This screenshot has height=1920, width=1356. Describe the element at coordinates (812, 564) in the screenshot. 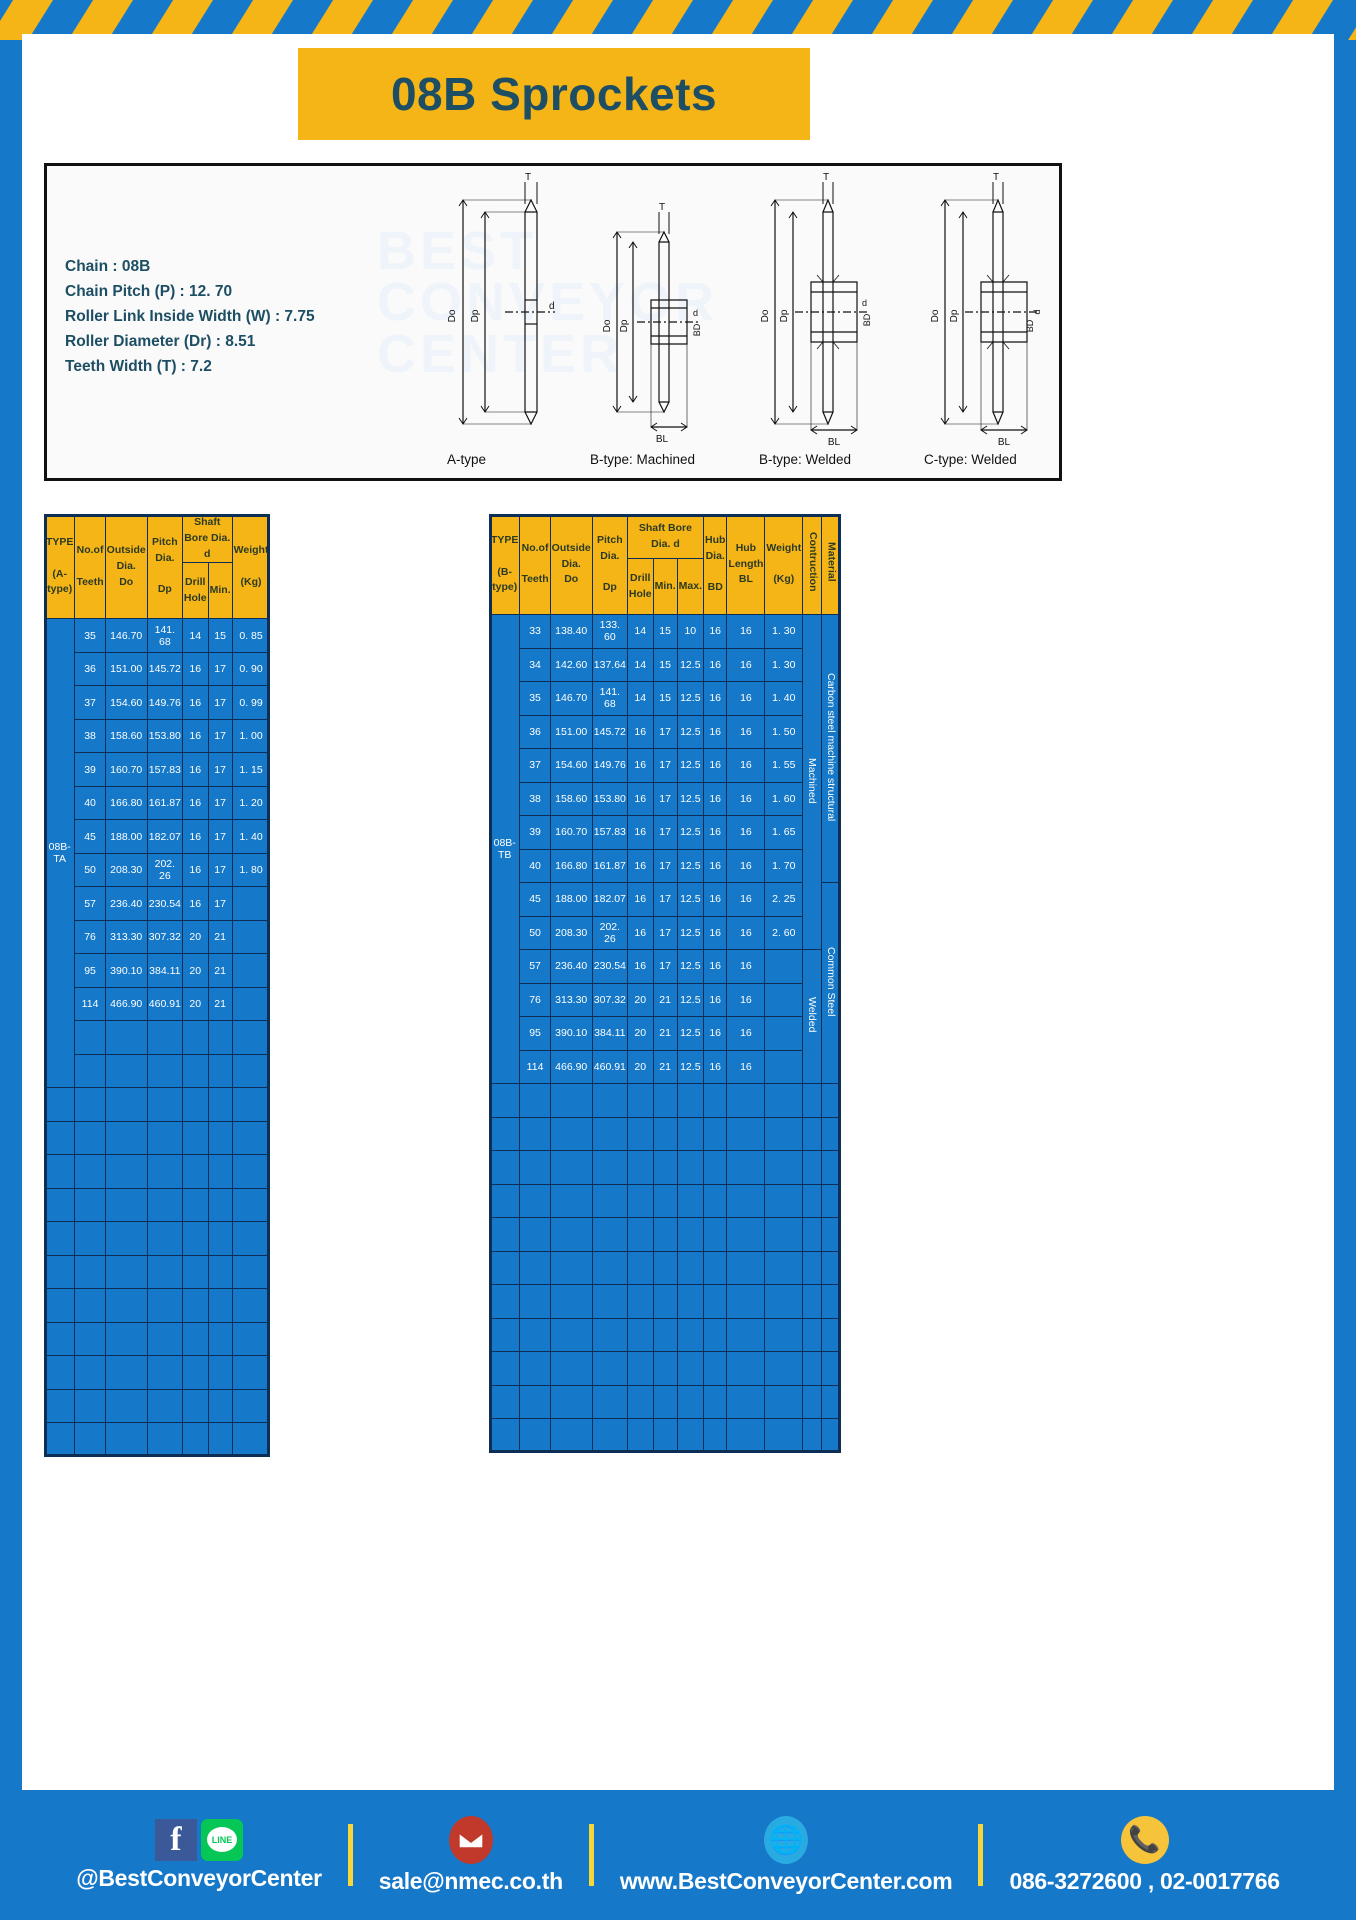

I see `th-b-construction: Contruction` at that location.